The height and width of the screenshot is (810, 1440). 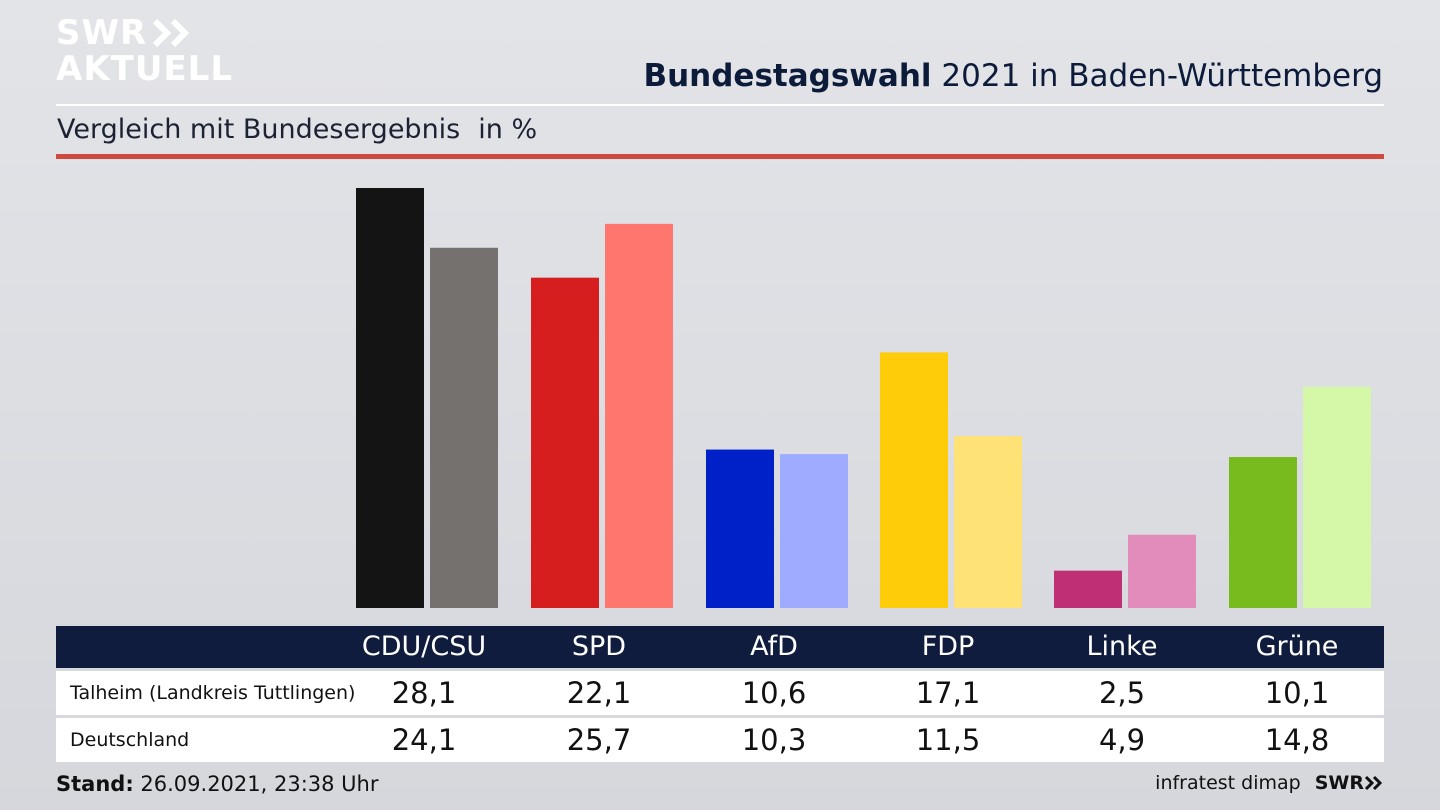 I want to click on row-label: Talheim (Landkreis Tuttlingen), so click(x=213, y=693).